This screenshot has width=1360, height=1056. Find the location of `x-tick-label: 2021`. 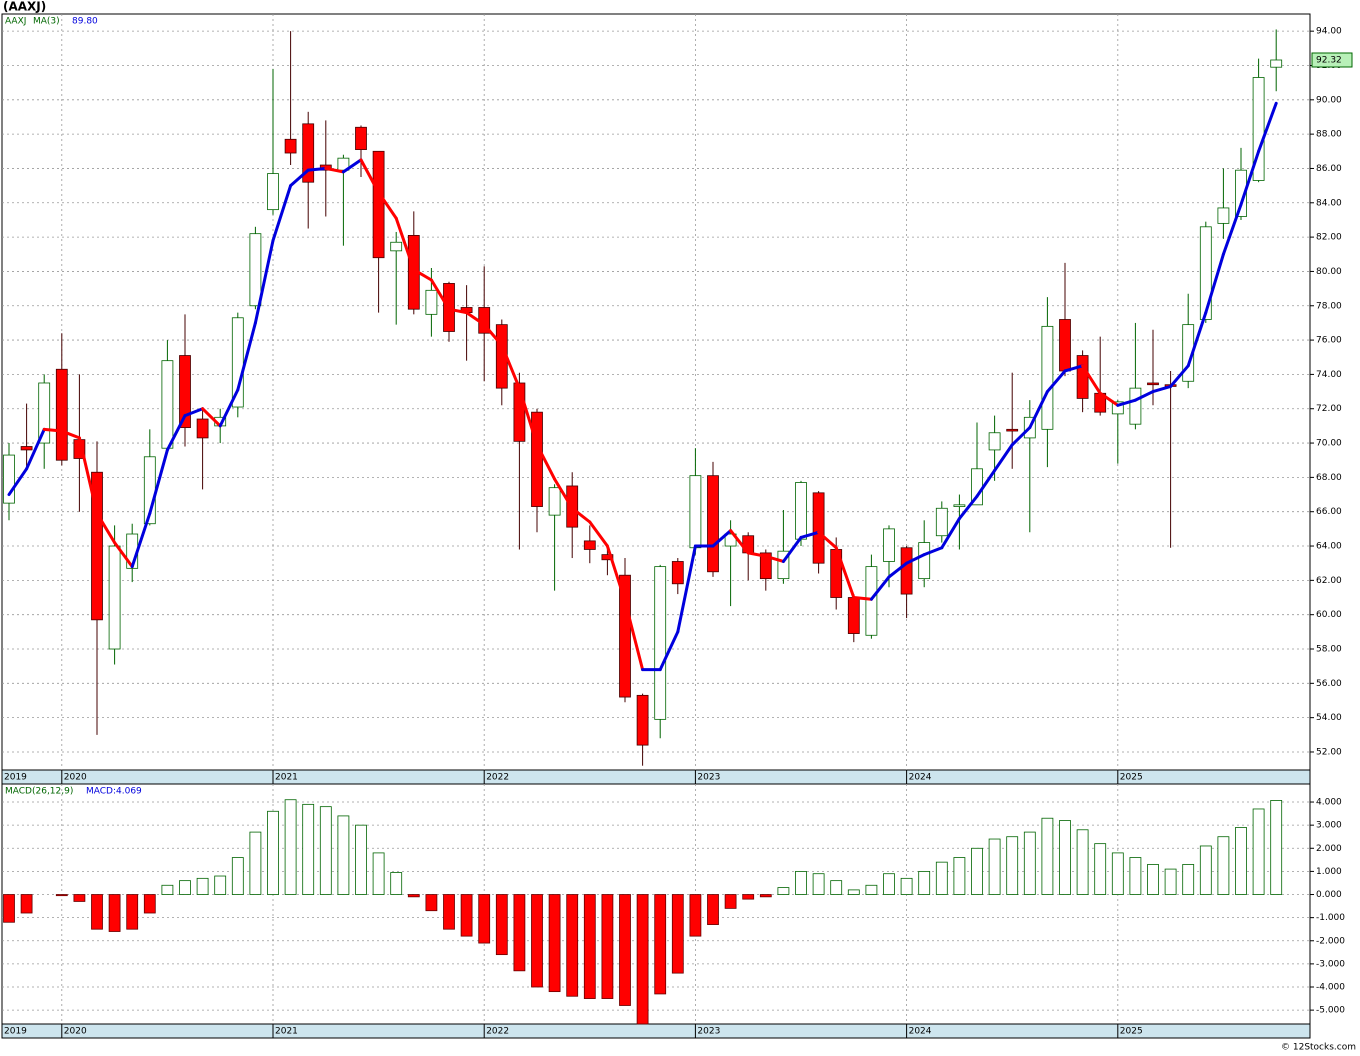

x-tick-label: 2021 is located at coordinates (286, 1032).